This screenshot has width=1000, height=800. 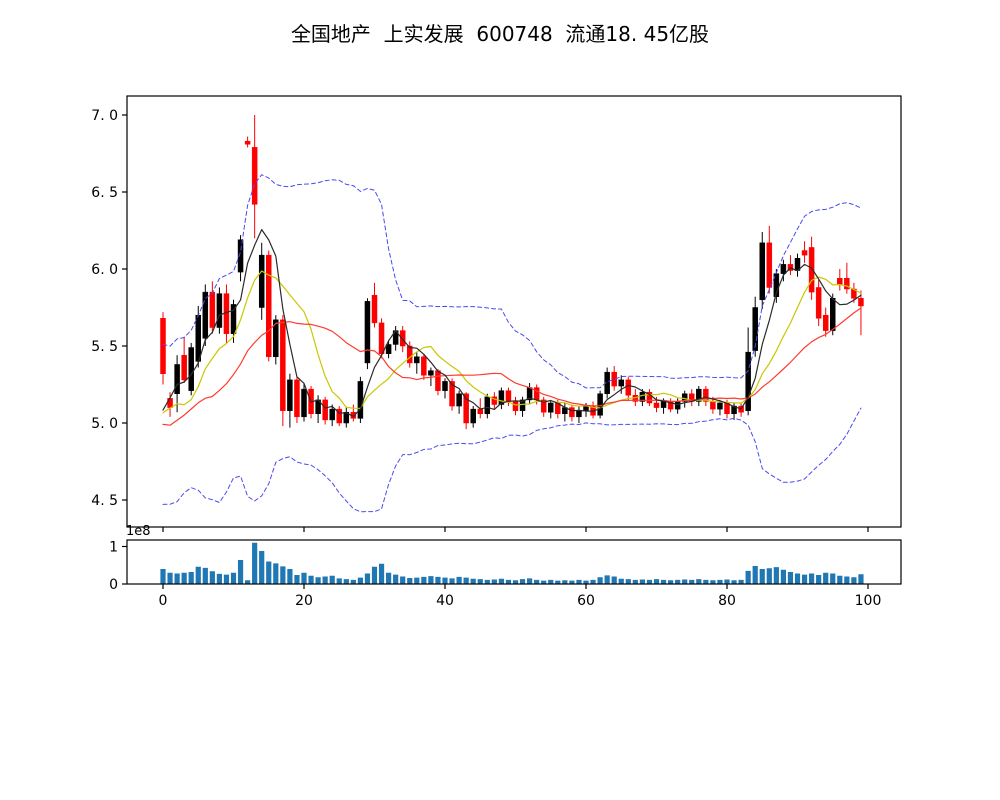 I want to click on price-tick-label: 6. 0, so click(x=104, y=270).